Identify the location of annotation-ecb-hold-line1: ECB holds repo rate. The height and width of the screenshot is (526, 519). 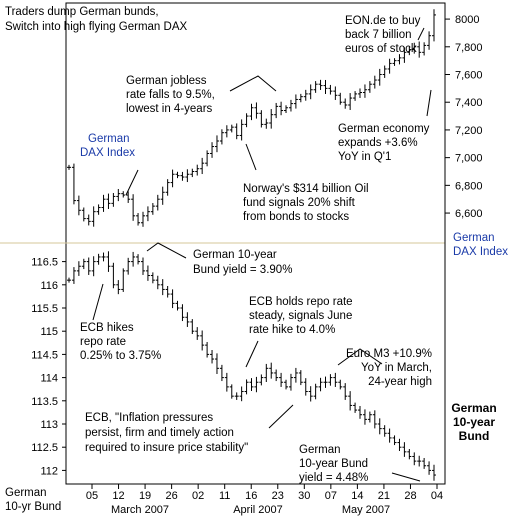
(301, 302).